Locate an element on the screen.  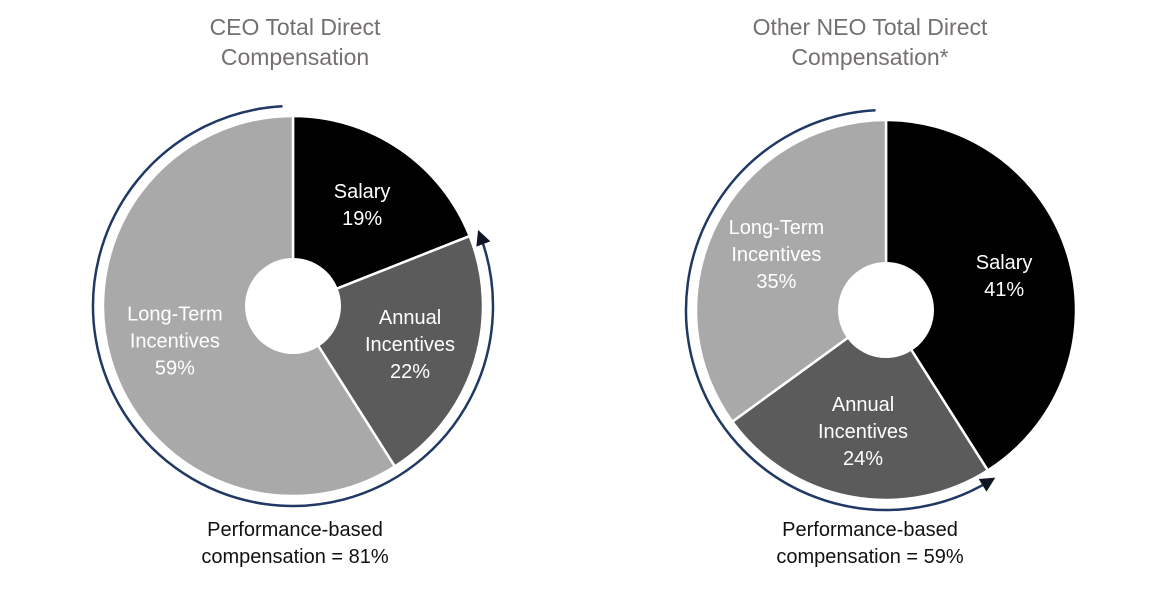
ceo-caption-line1: Performance-based is located at coordinates (295, 530).